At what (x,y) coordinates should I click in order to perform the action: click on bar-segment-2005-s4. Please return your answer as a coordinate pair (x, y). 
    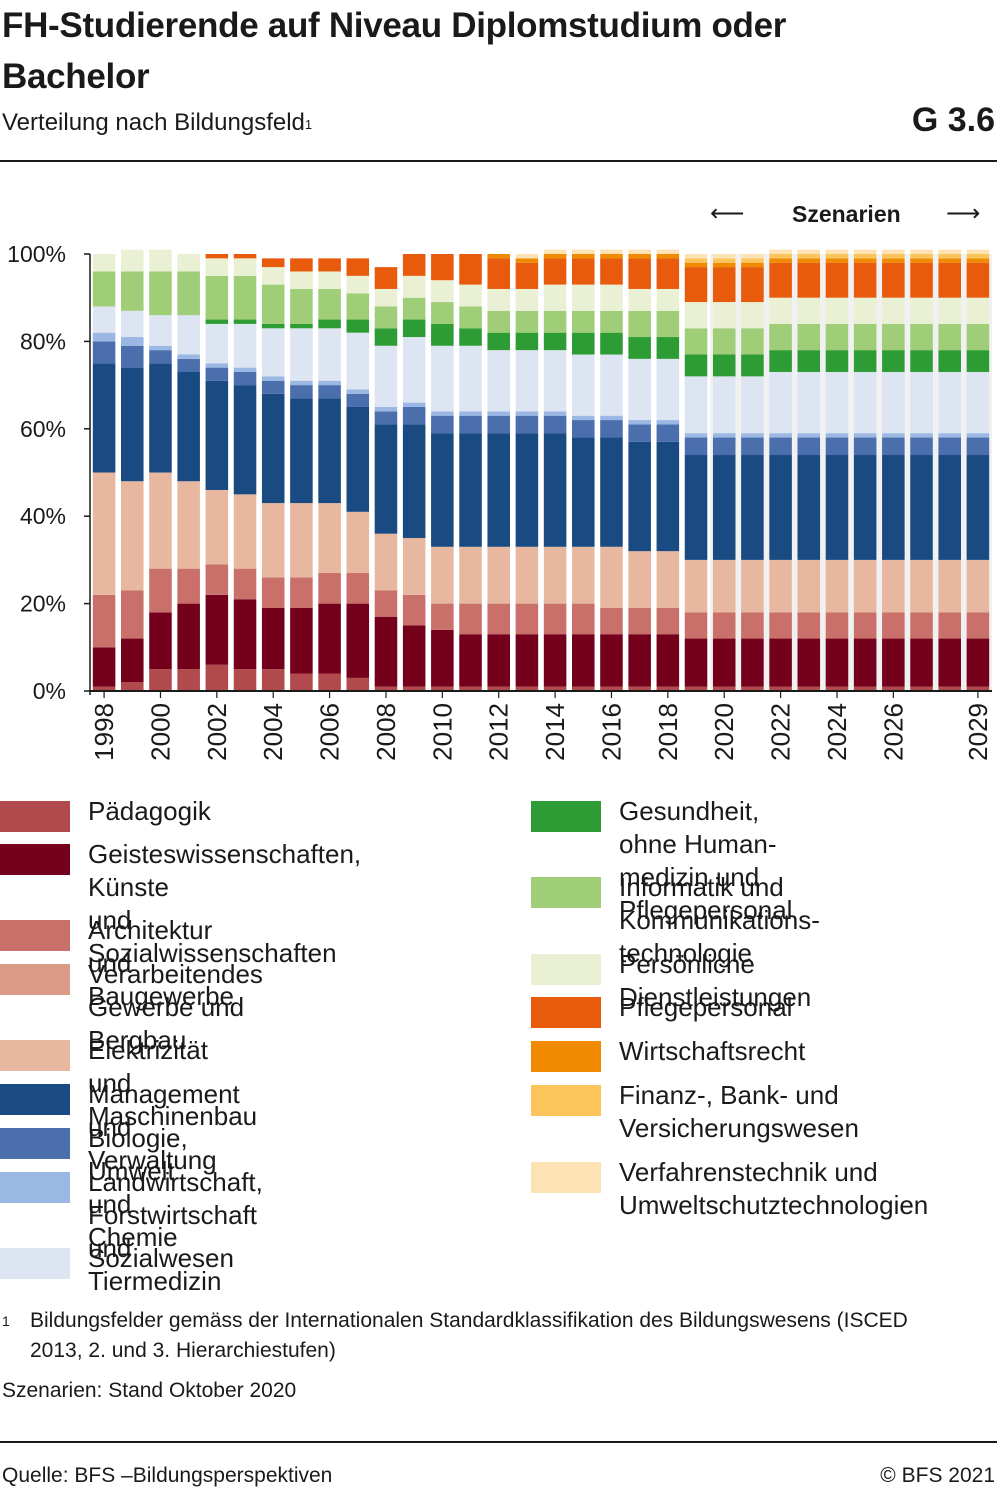
    Looking at the image, I should click on (301, 540).